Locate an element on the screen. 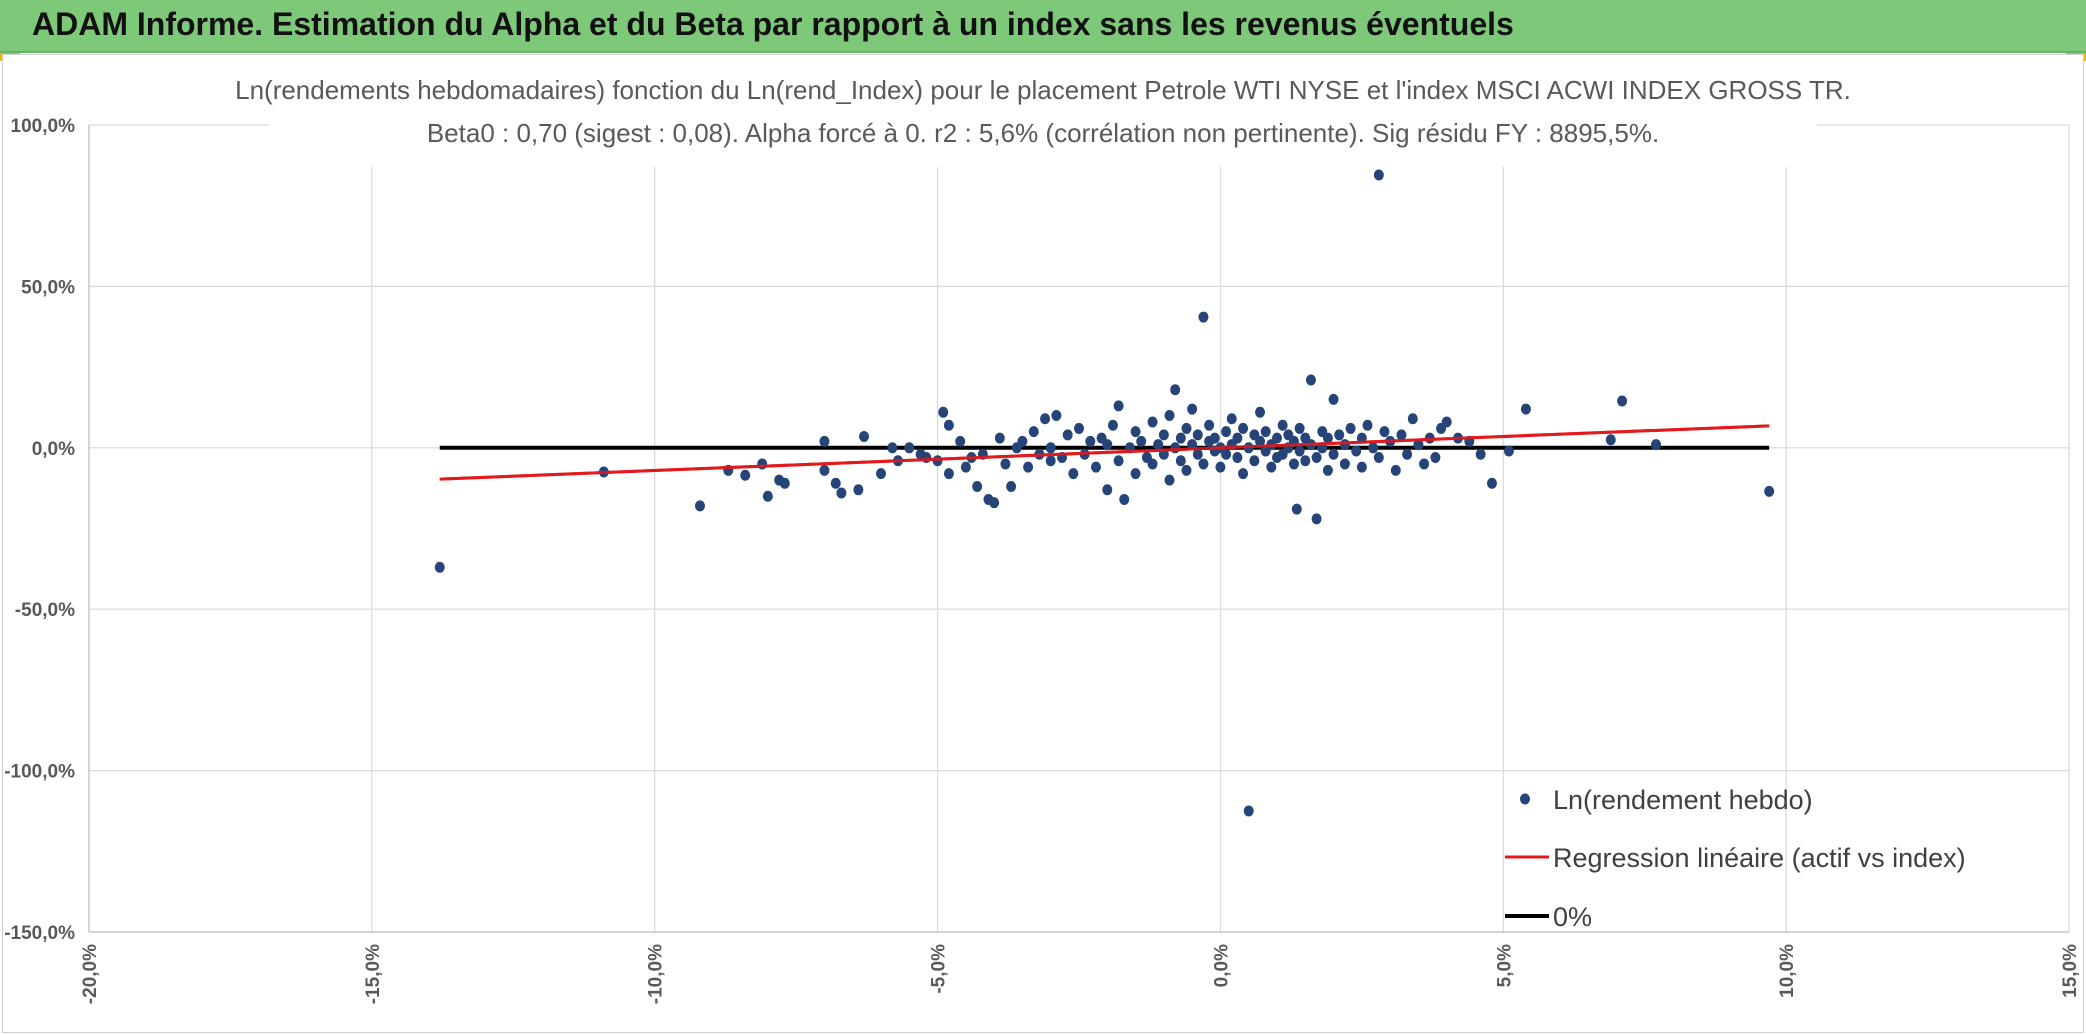 This screenshot has width=2086, height=1035. y-tick-label: -100,0% is located at coordinates (39, 772).